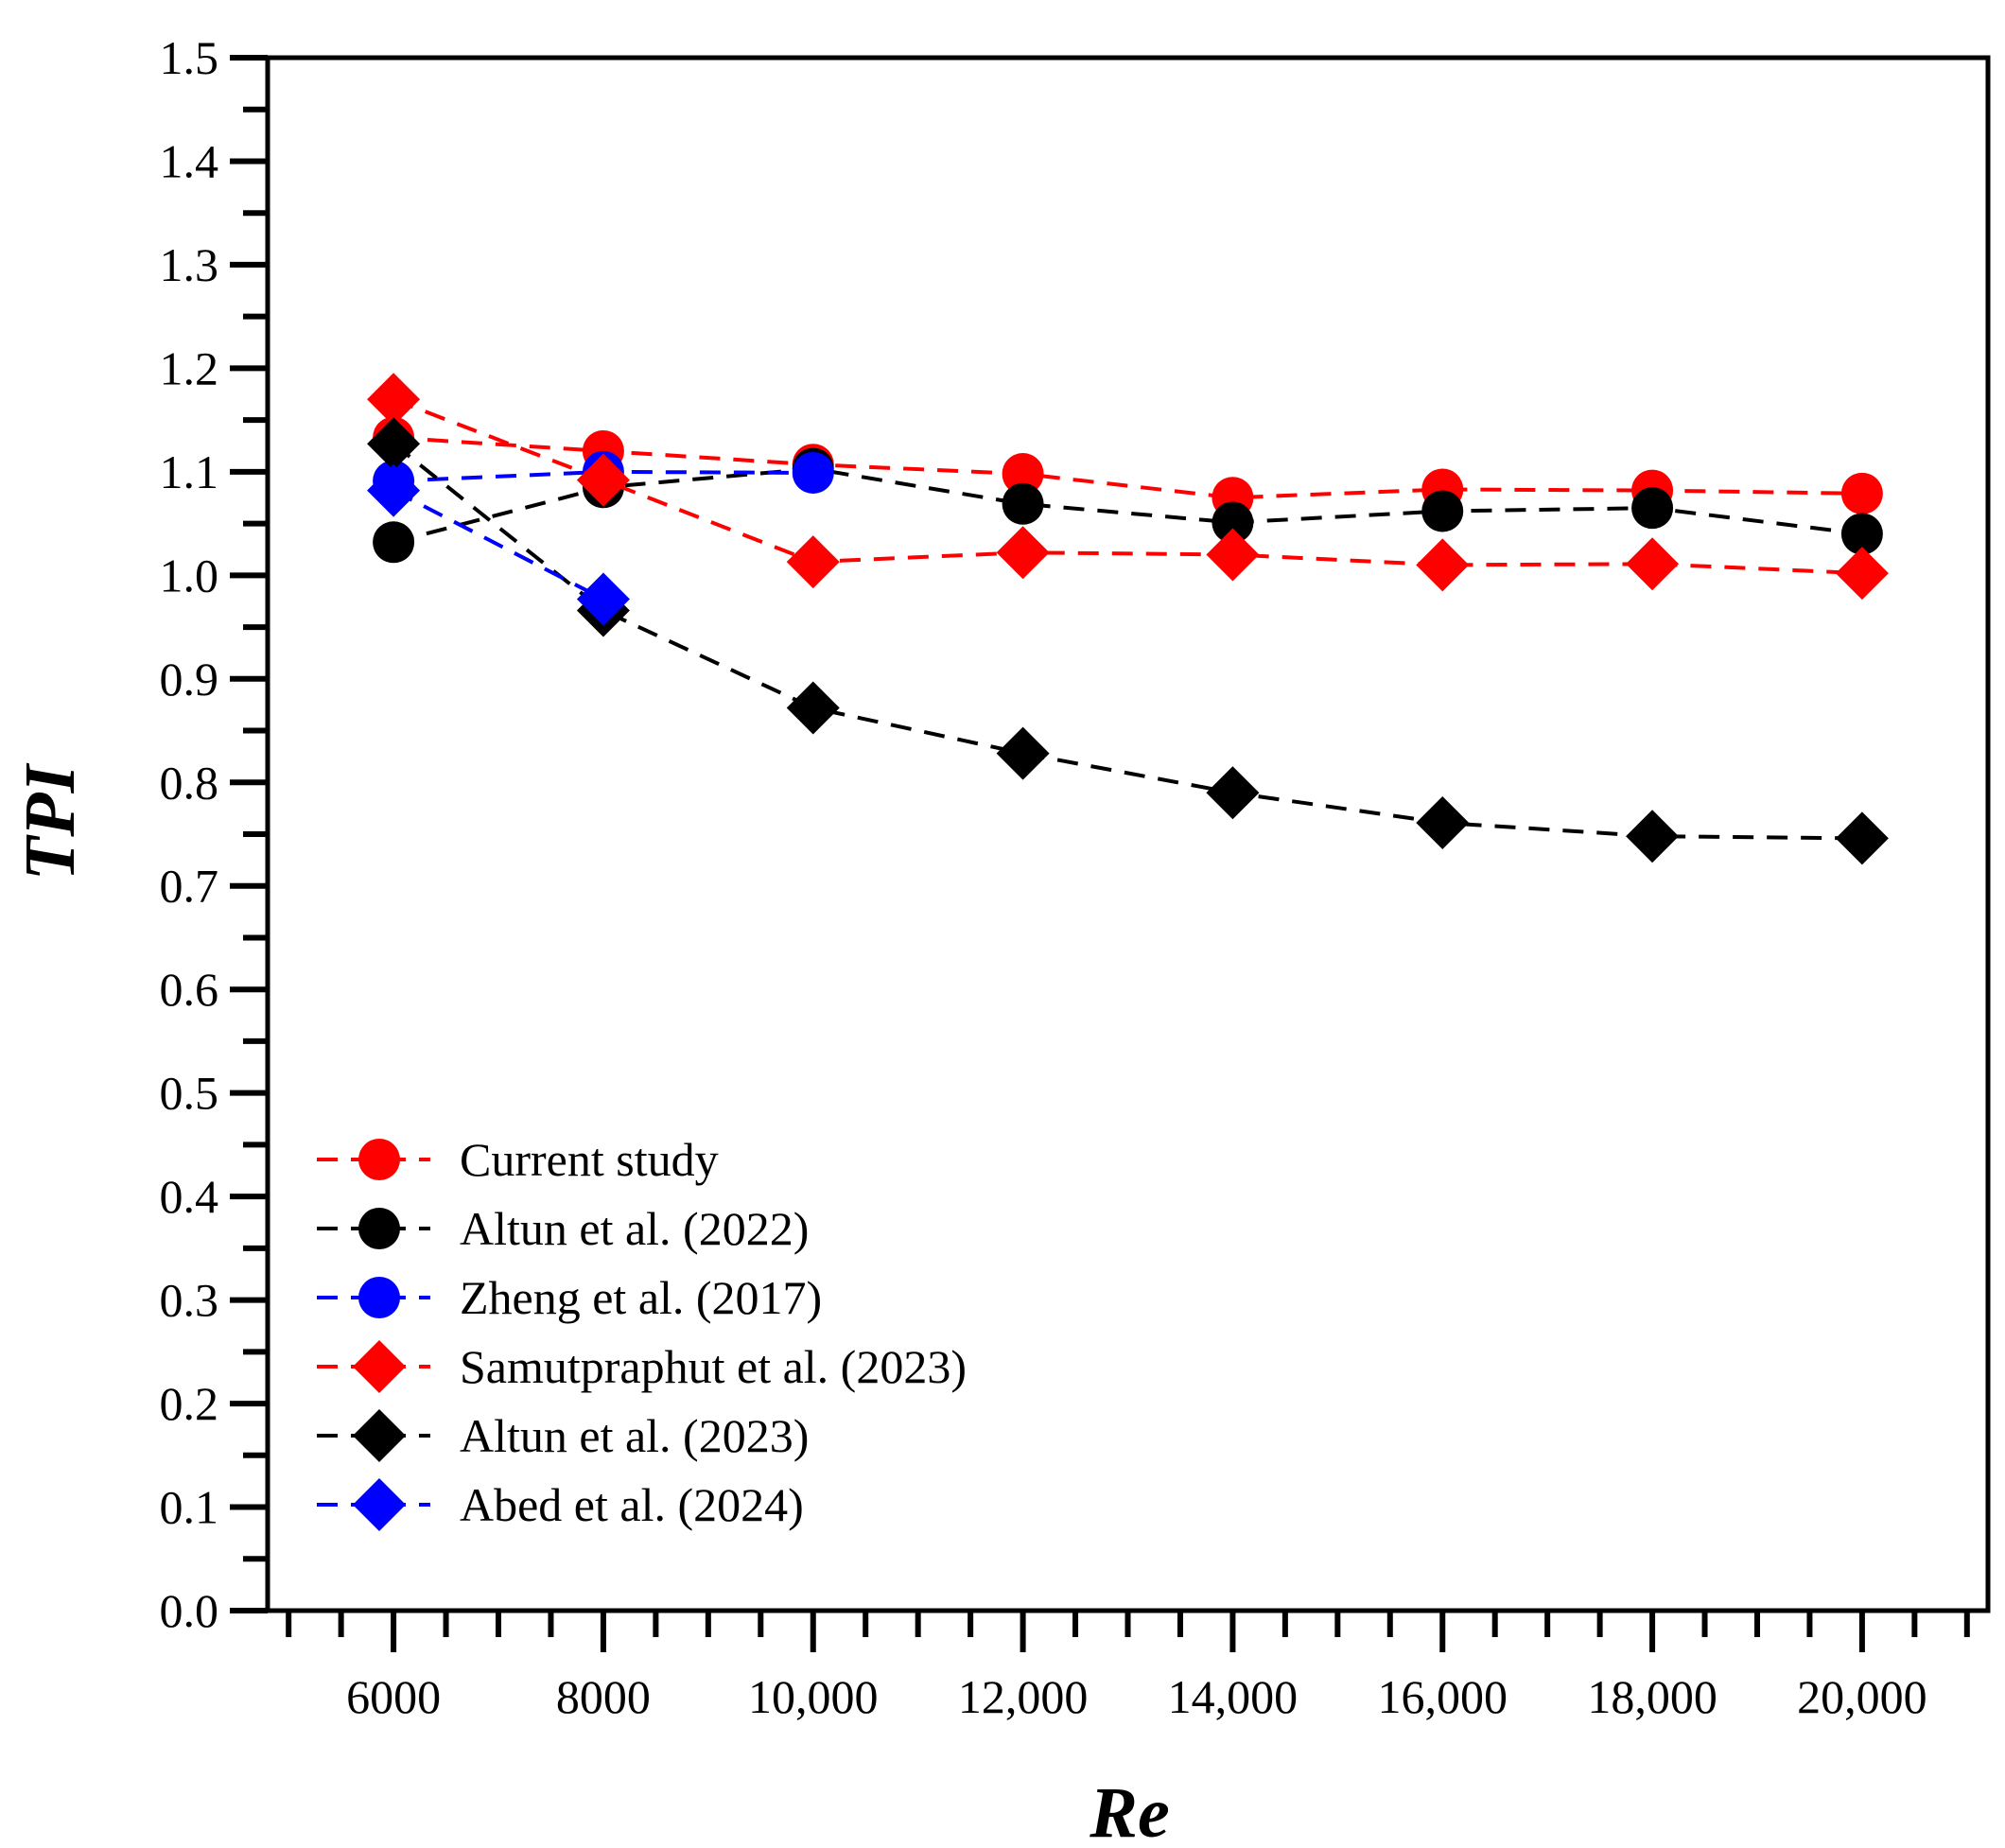 The width and height of the screenshot is (2005, 1848). What do you see at coordinates (1024, 1696) in the screenshot?
I see `x-tick-label: 12,000` at bounding box center [1024, 1696].